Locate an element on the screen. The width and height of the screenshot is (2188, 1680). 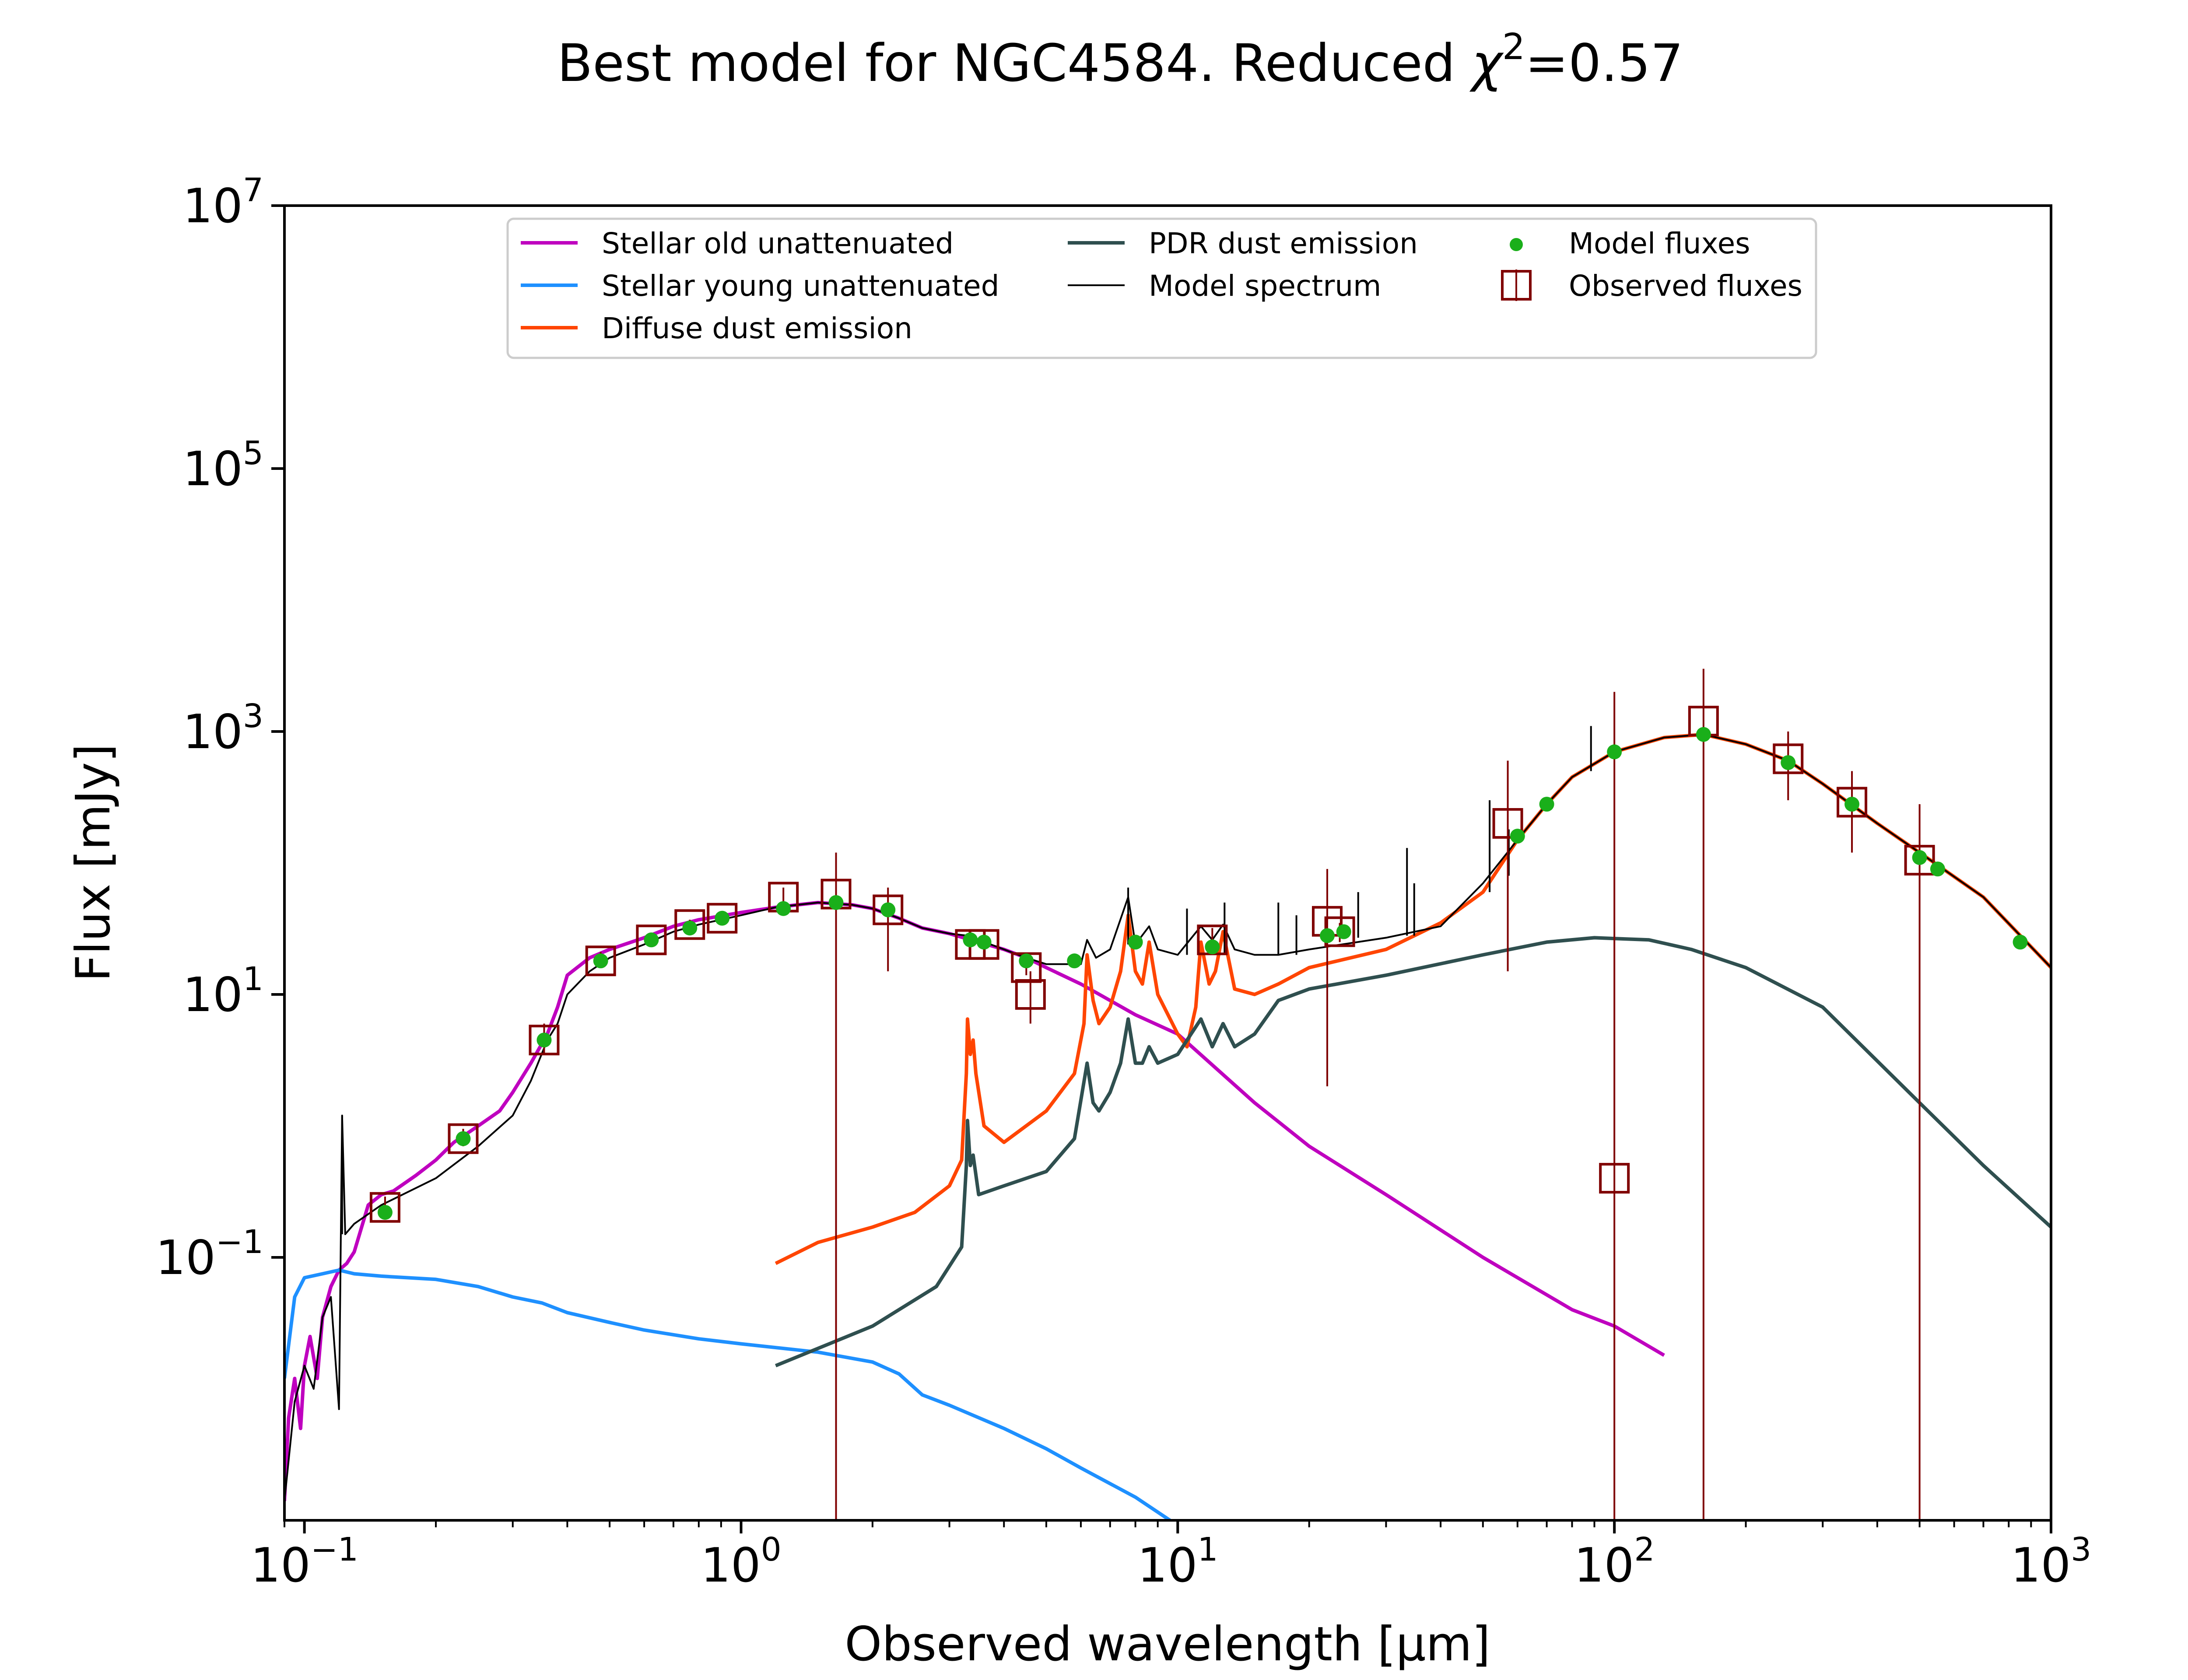
y-tick-label: 10⁵ is located at coordinates (222, 465).